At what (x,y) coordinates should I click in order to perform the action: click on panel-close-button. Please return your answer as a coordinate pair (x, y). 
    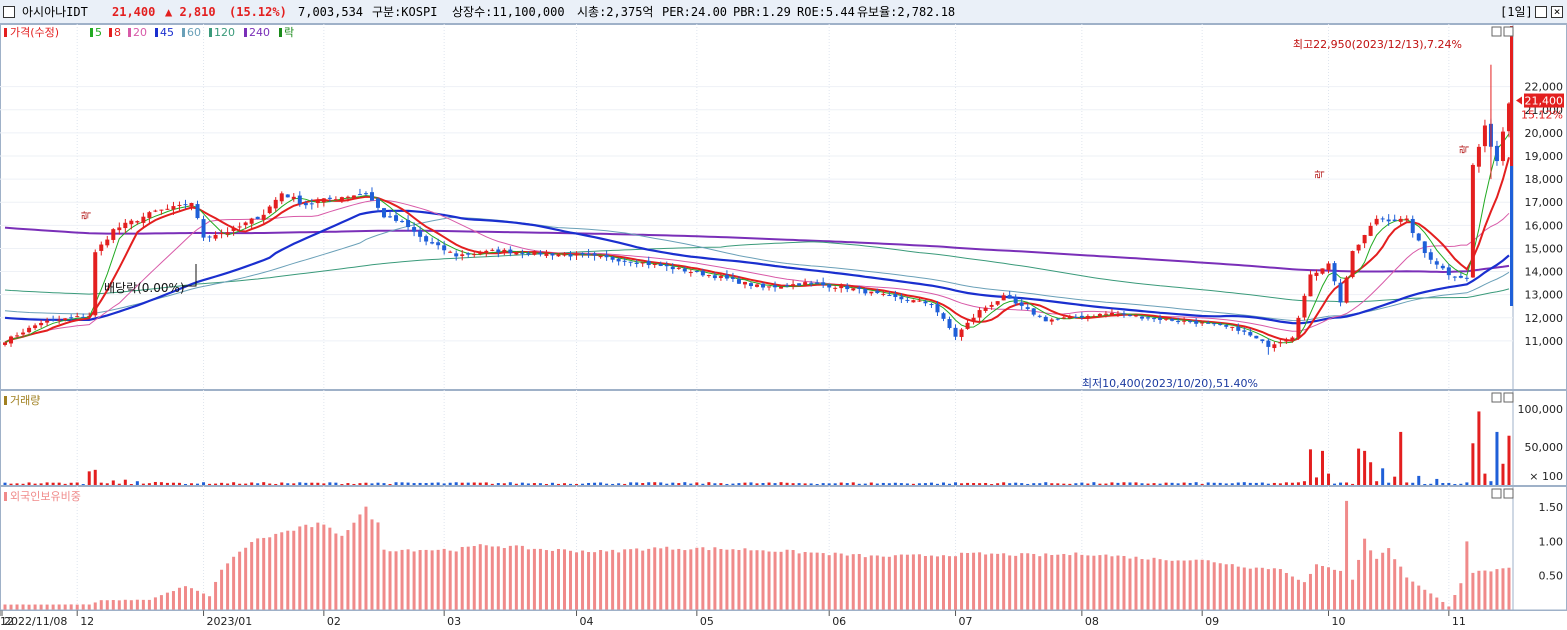
    Looking at the image, I should click on (1508, 493).